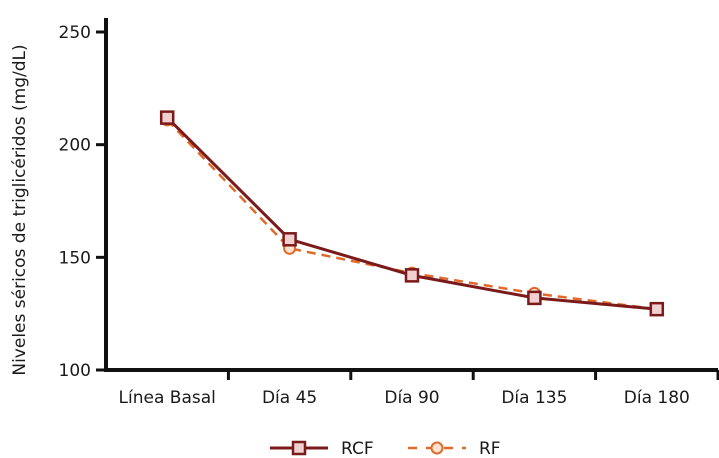 The width and height of the screenshot is (719, 458). Describe the element at coordinates (534, 398) in the screenshot. I see `x-tick-label: Día 135` at that location.